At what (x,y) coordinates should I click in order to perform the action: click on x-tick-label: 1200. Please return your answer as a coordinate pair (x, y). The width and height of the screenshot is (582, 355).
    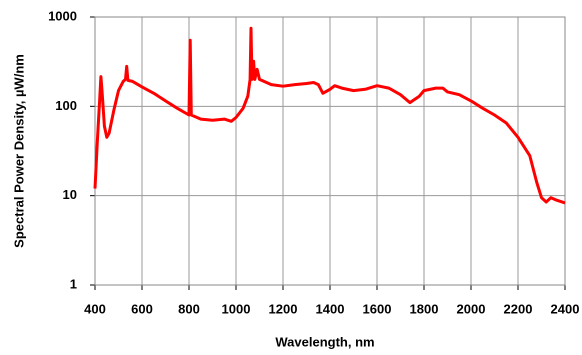
    Looking at the image, I should click on (283, 308).